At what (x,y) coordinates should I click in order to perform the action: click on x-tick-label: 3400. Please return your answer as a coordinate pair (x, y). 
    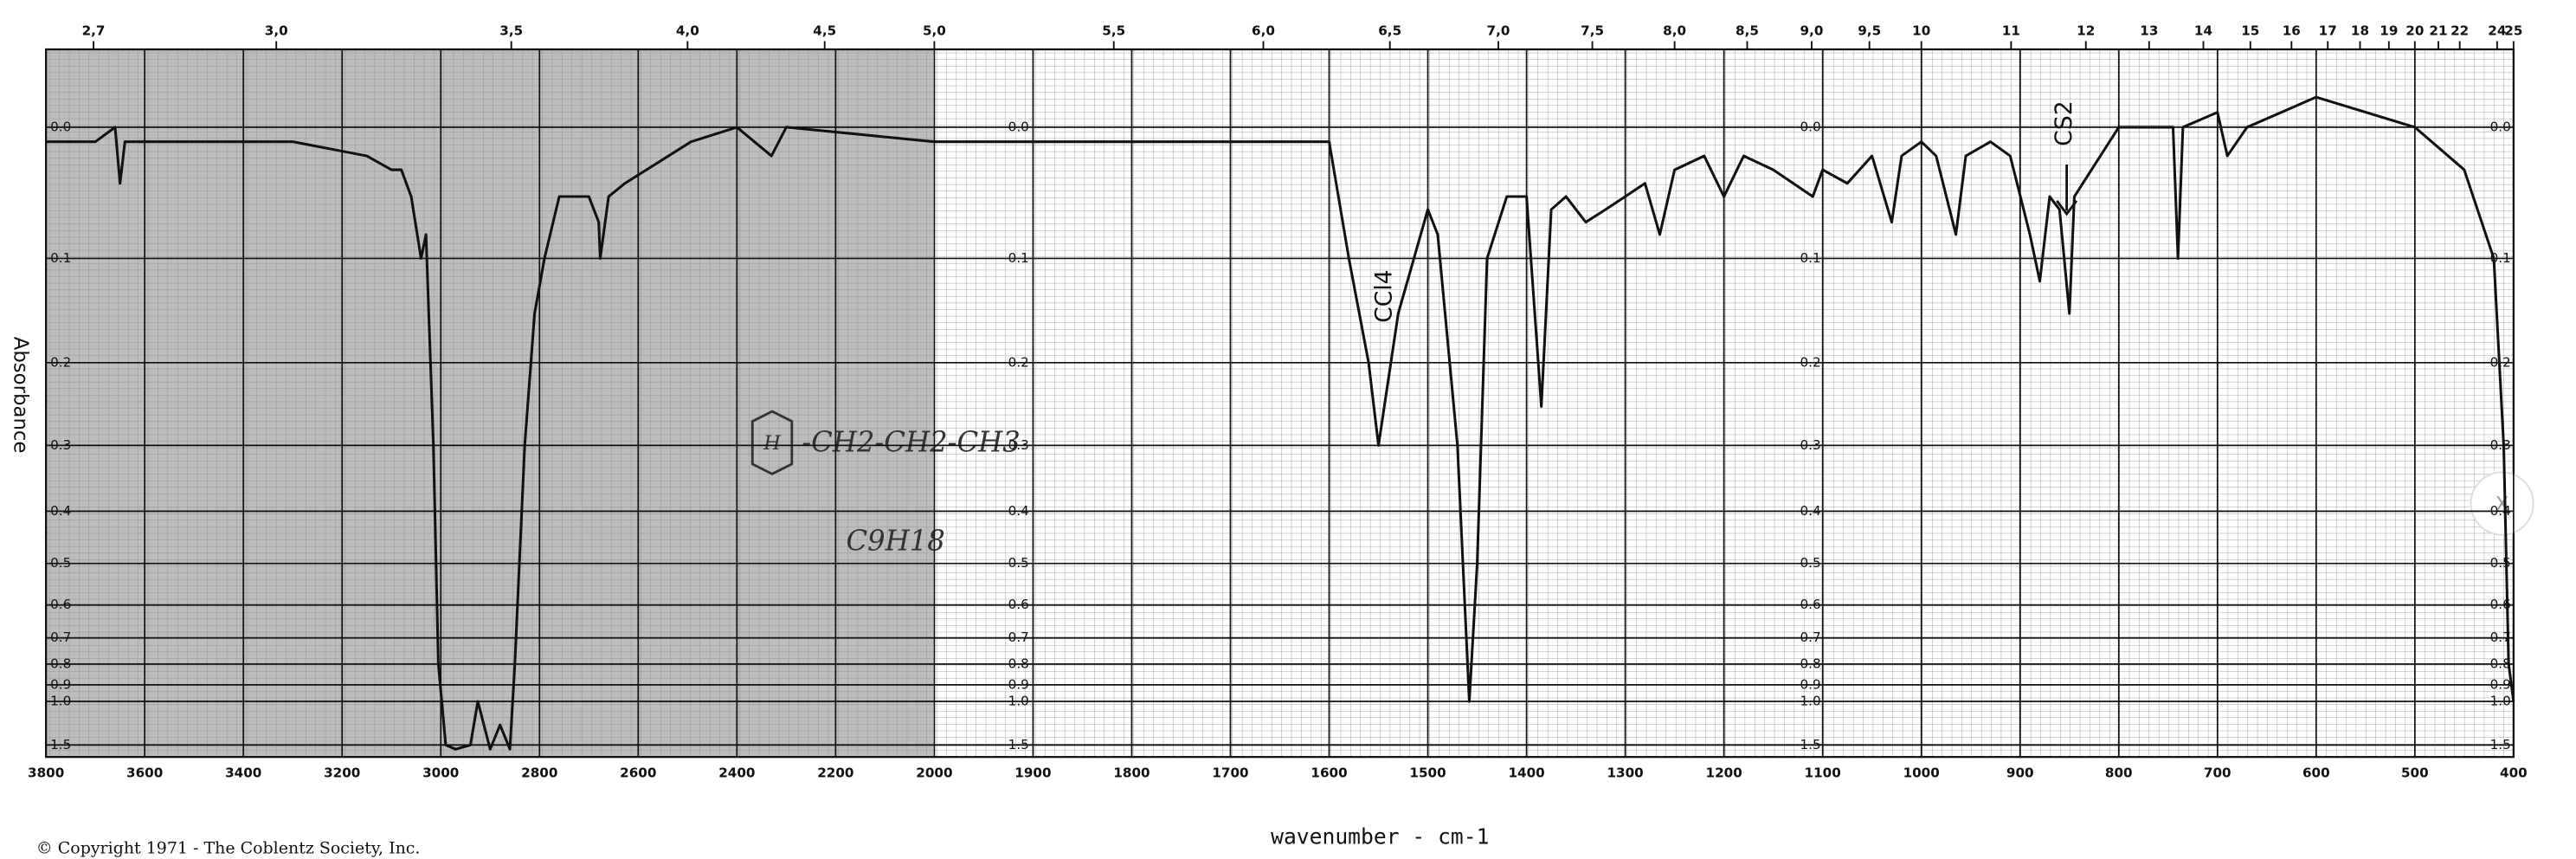
    Looking at the image, I should click on (243, 773).